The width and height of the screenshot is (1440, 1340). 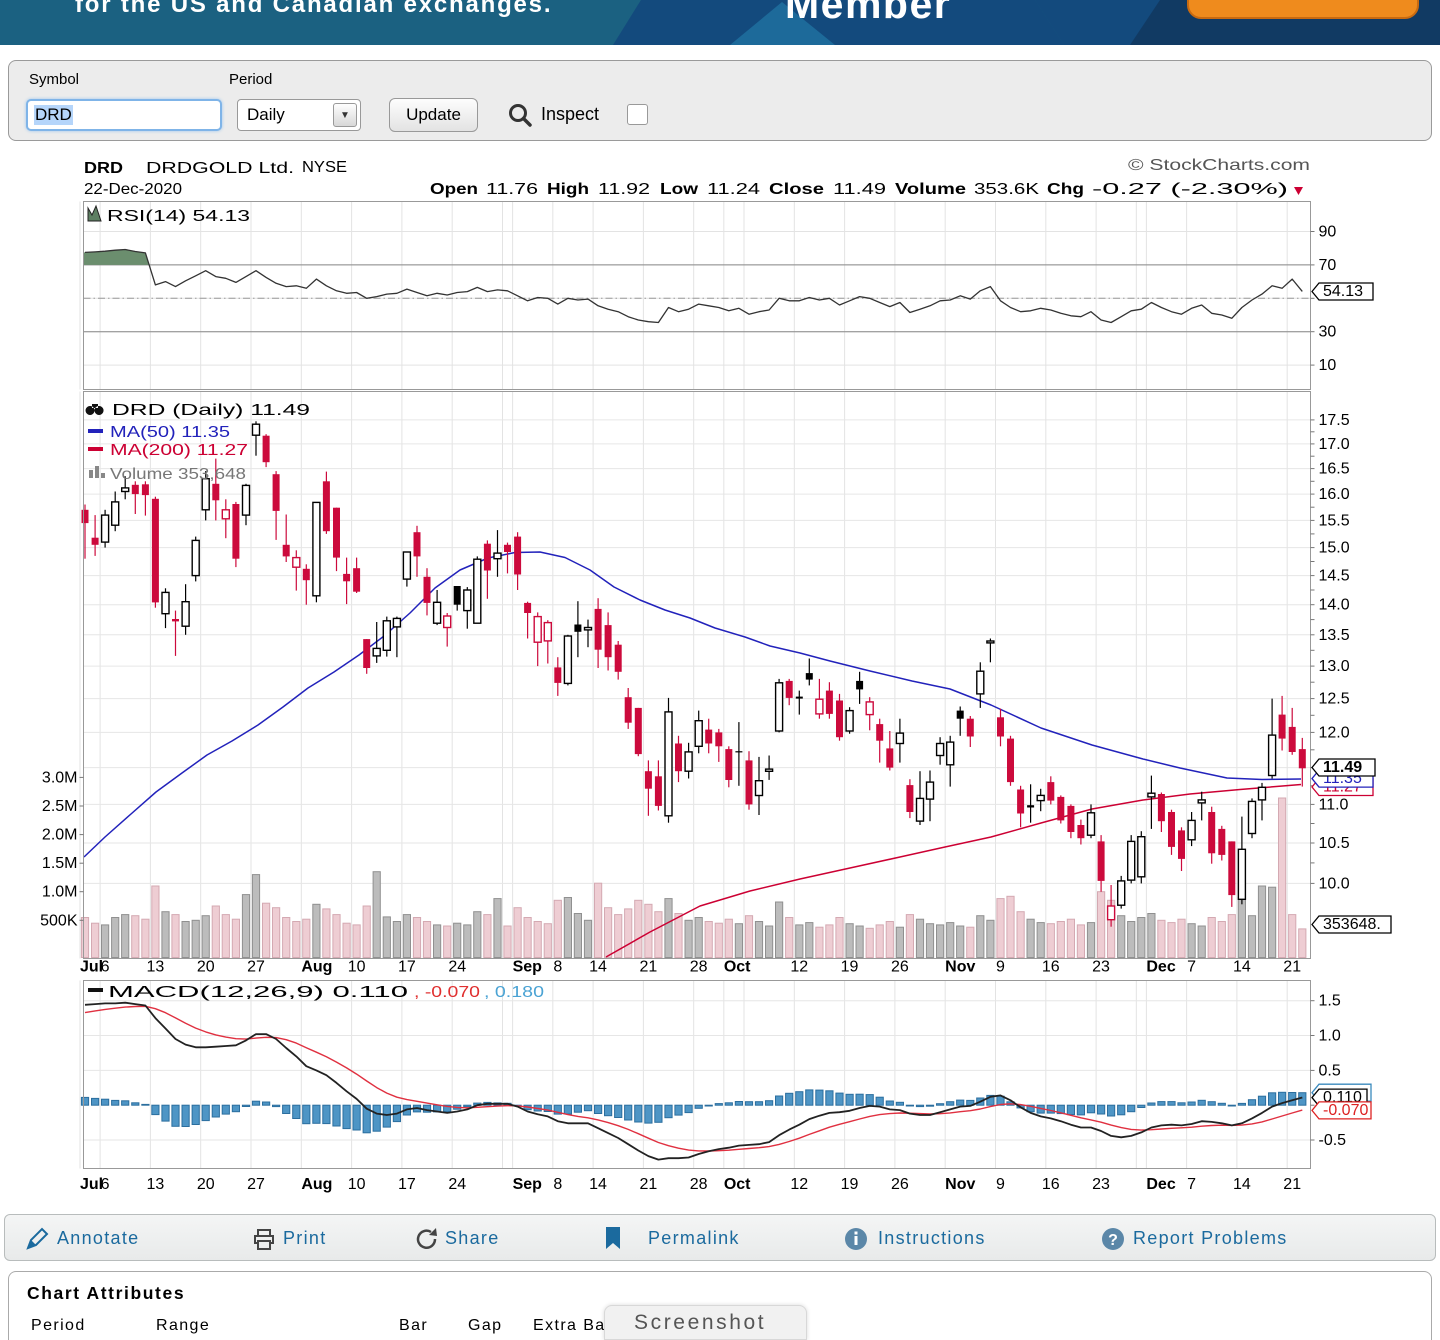 I want to click on svg-text: 12.5, so click(x=1334, y=699).